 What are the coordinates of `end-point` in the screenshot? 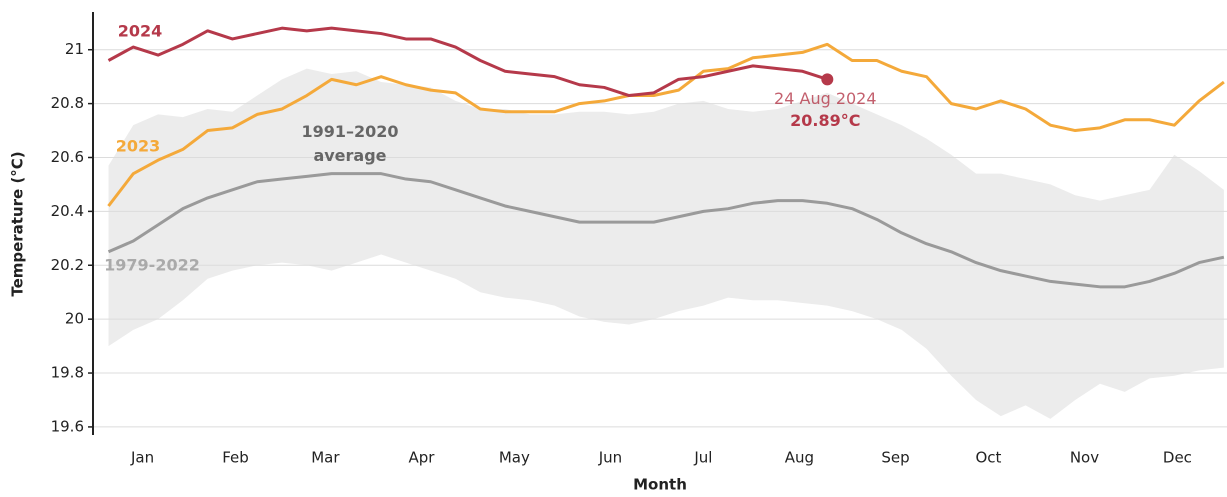 It's located at (827, 79).